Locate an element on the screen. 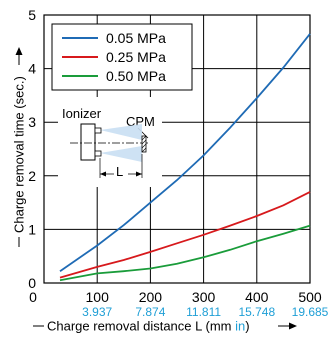 The width and height of the screenshot is (330, 338). legend: 0.05 MPa 0.25 MPa 0.50 MPa is located at coordinates (122, 57).